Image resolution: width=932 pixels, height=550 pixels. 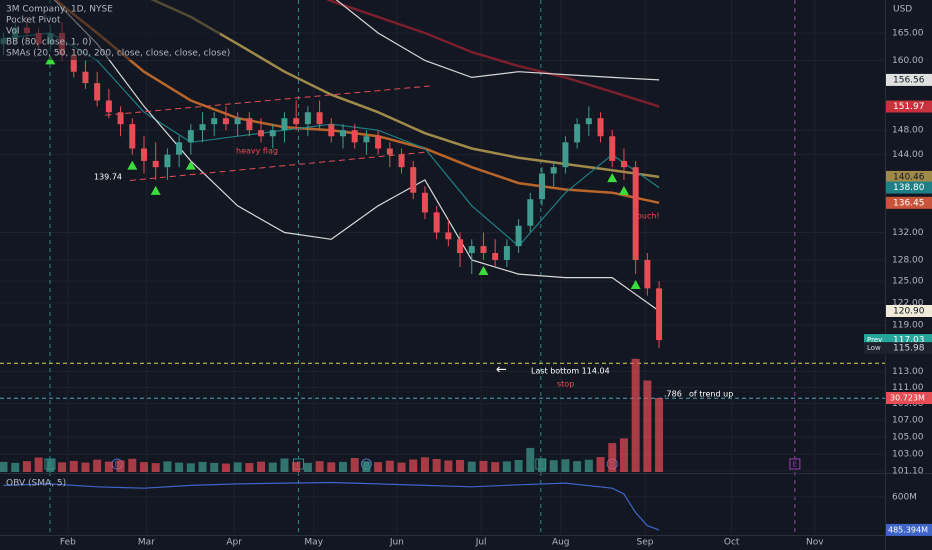 I want to click on event-label: E, so click(x=795, y=465).